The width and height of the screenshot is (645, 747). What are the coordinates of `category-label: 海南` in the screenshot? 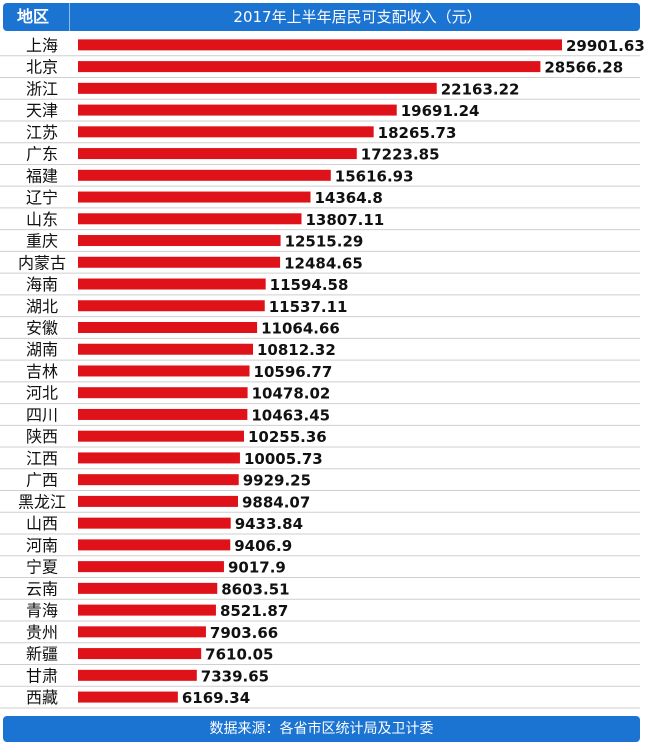 It's located at (42, 284).